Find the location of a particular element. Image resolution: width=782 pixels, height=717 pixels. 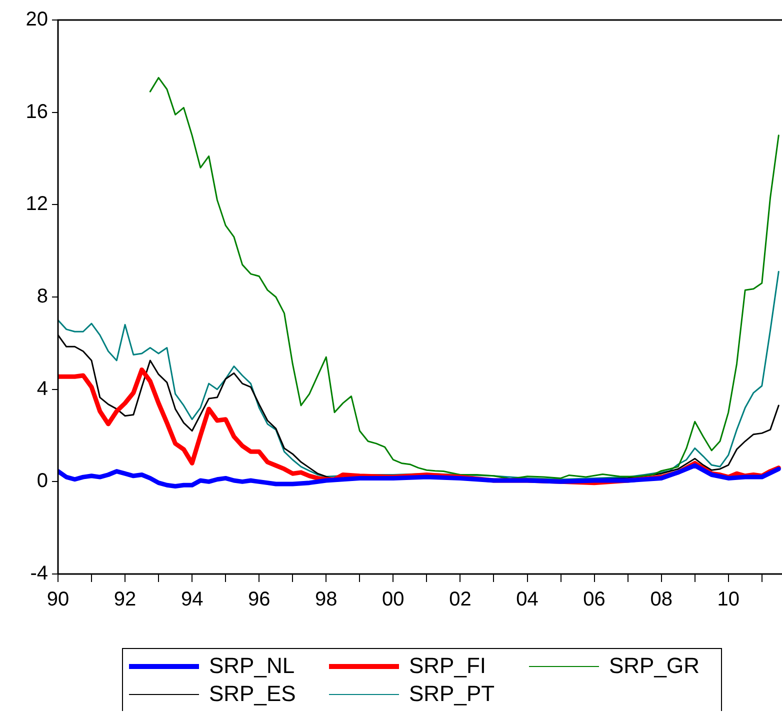

x-tick-label: 10 is located at coordinates (728, 599).